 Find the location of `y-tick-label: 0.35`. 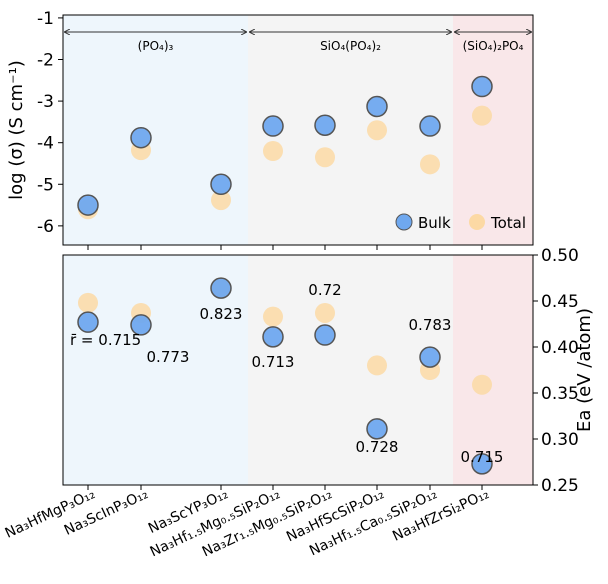

y-tick-label: 0.35 is located at coordinates (560, 394).